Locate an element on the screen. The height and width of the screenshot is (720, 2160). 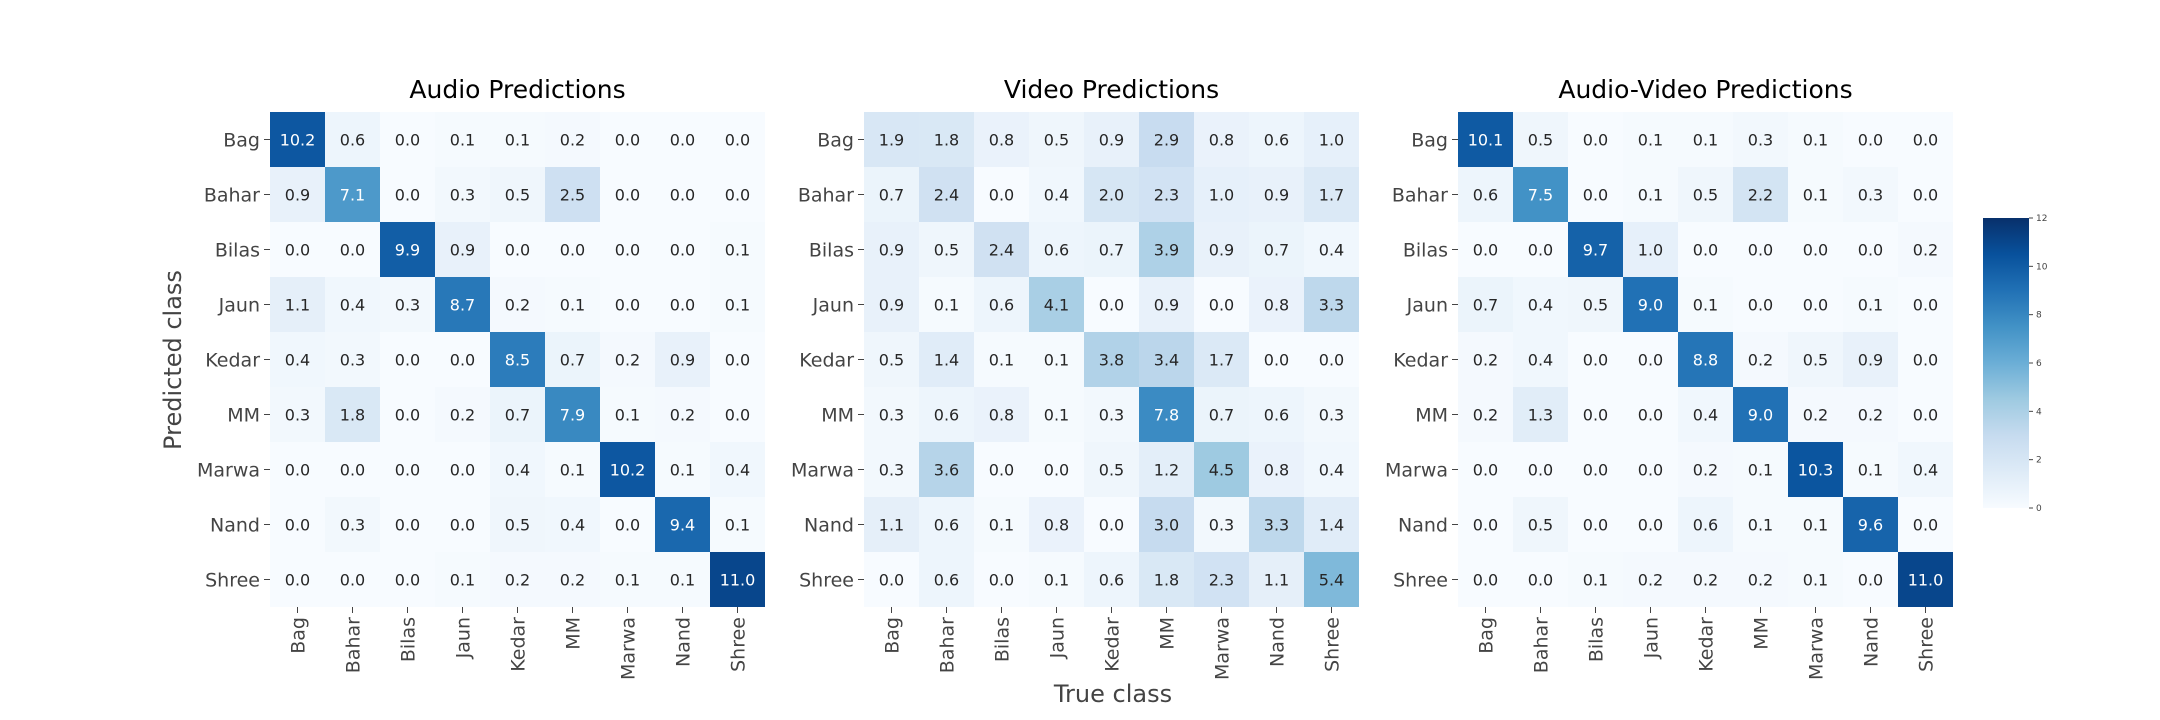
cell-value-label: 3.6 is located at coordinates (946, 470).